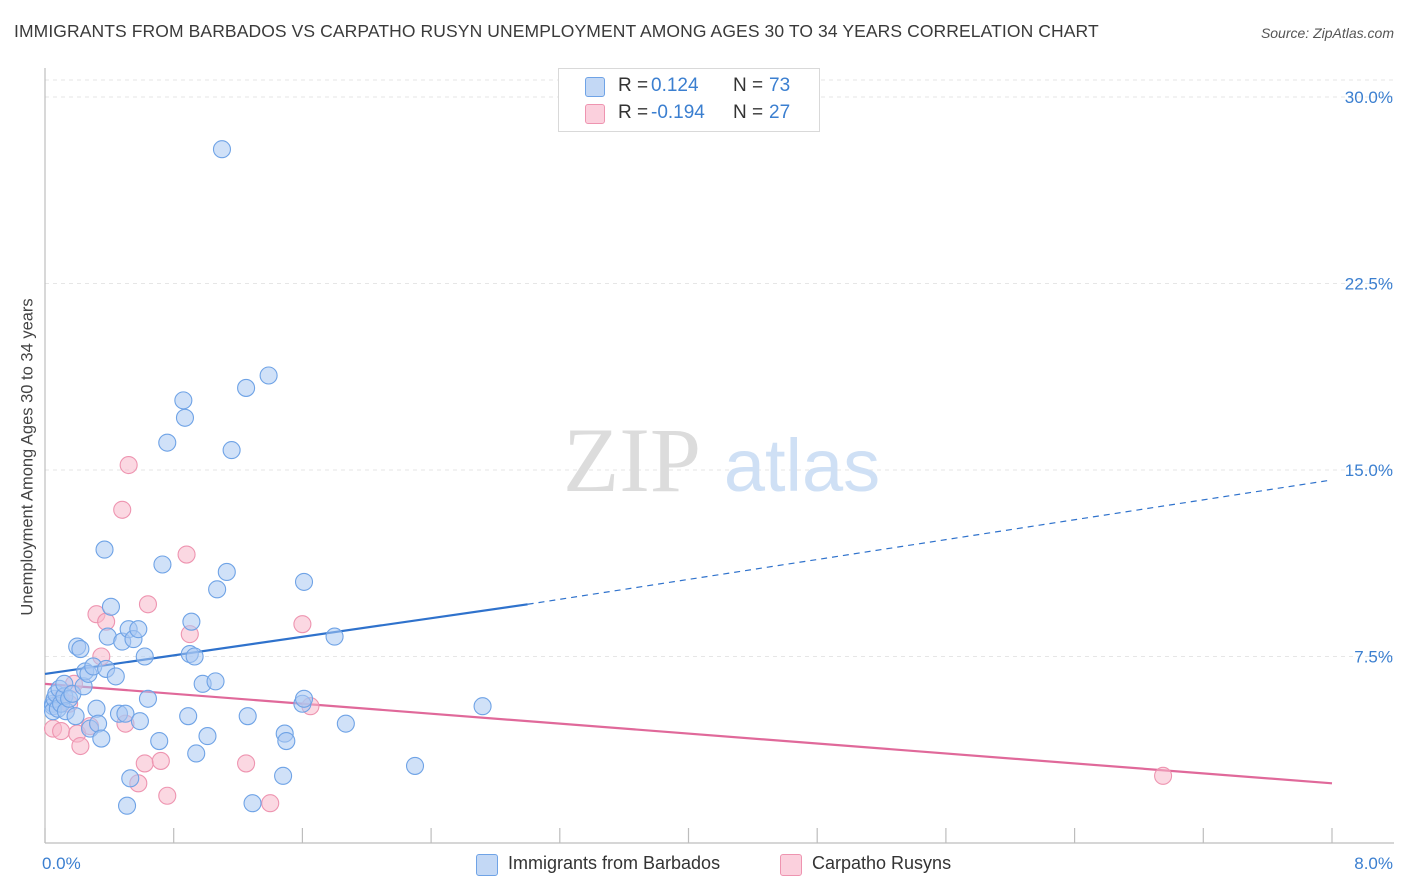  Describe the element at coordinates (632, 460) in the screenshot. I see `watermark-zip: ZIP` at that location.